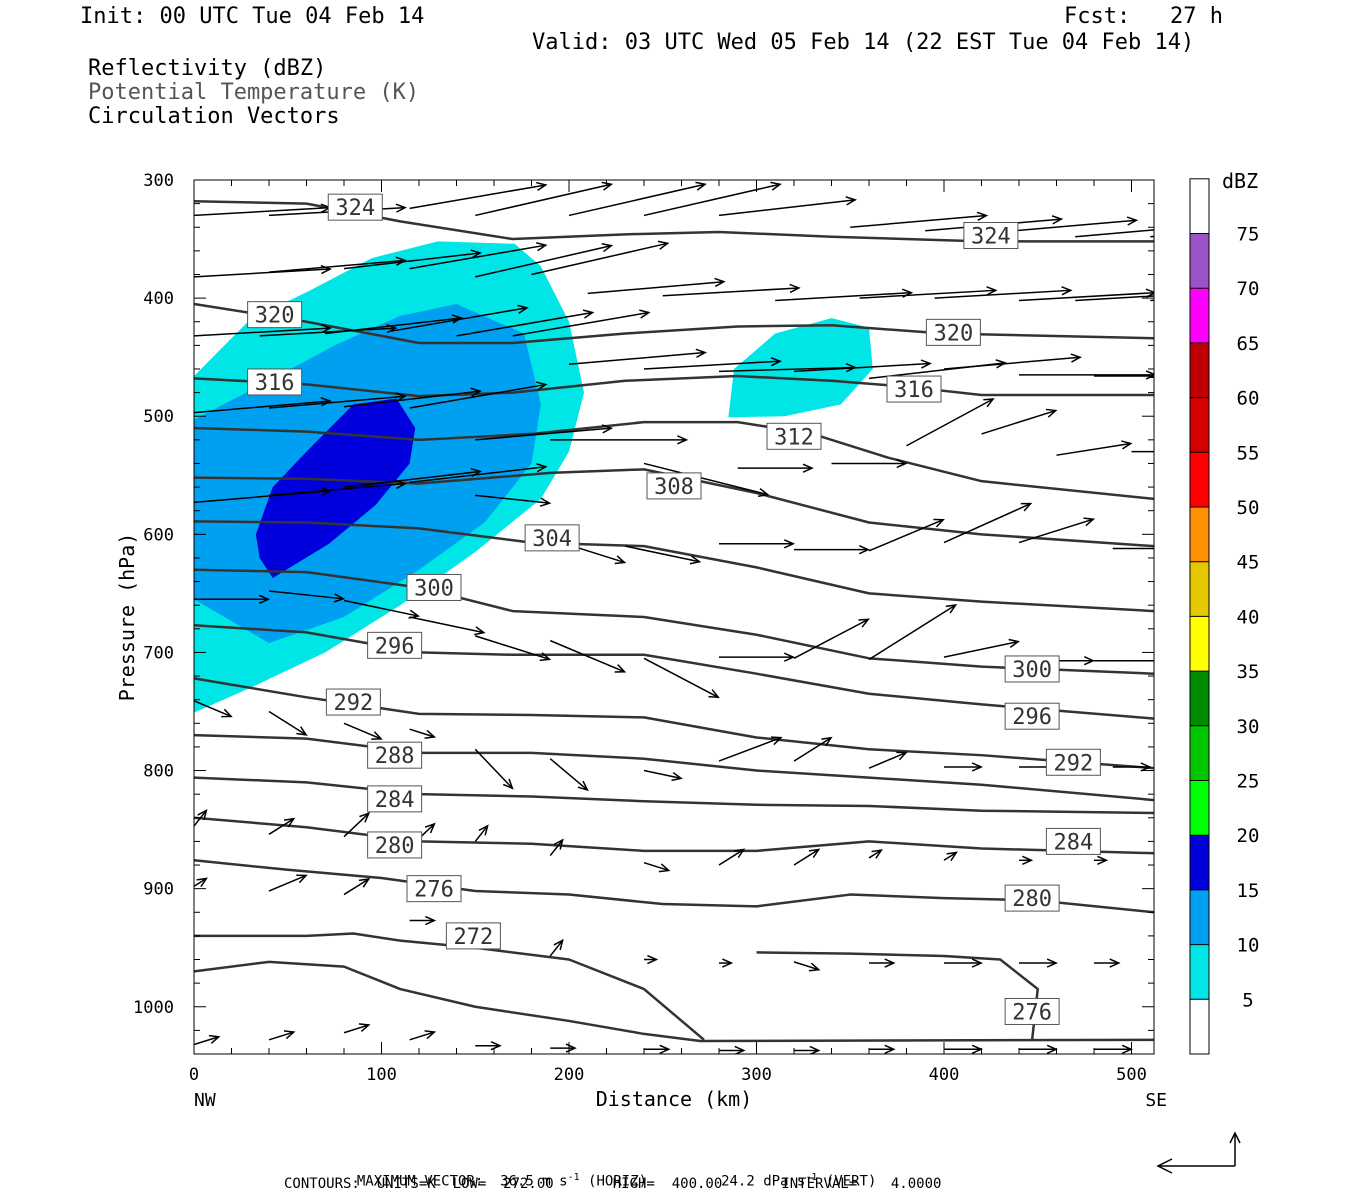  What do you see at coordinates (194, 1075) in the screenshot?
I see `x-tick-label-0: 0` at bounding box center [194, 1075].